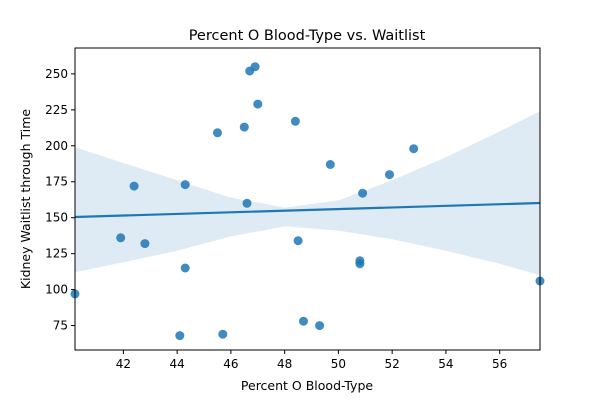 This screenshot has height=400, width=600. What do you see at coordinates (307, 385) in the screenshot?
I see `x-axis-label: Percent O Blood-Type` at bounding box center [307, 385].